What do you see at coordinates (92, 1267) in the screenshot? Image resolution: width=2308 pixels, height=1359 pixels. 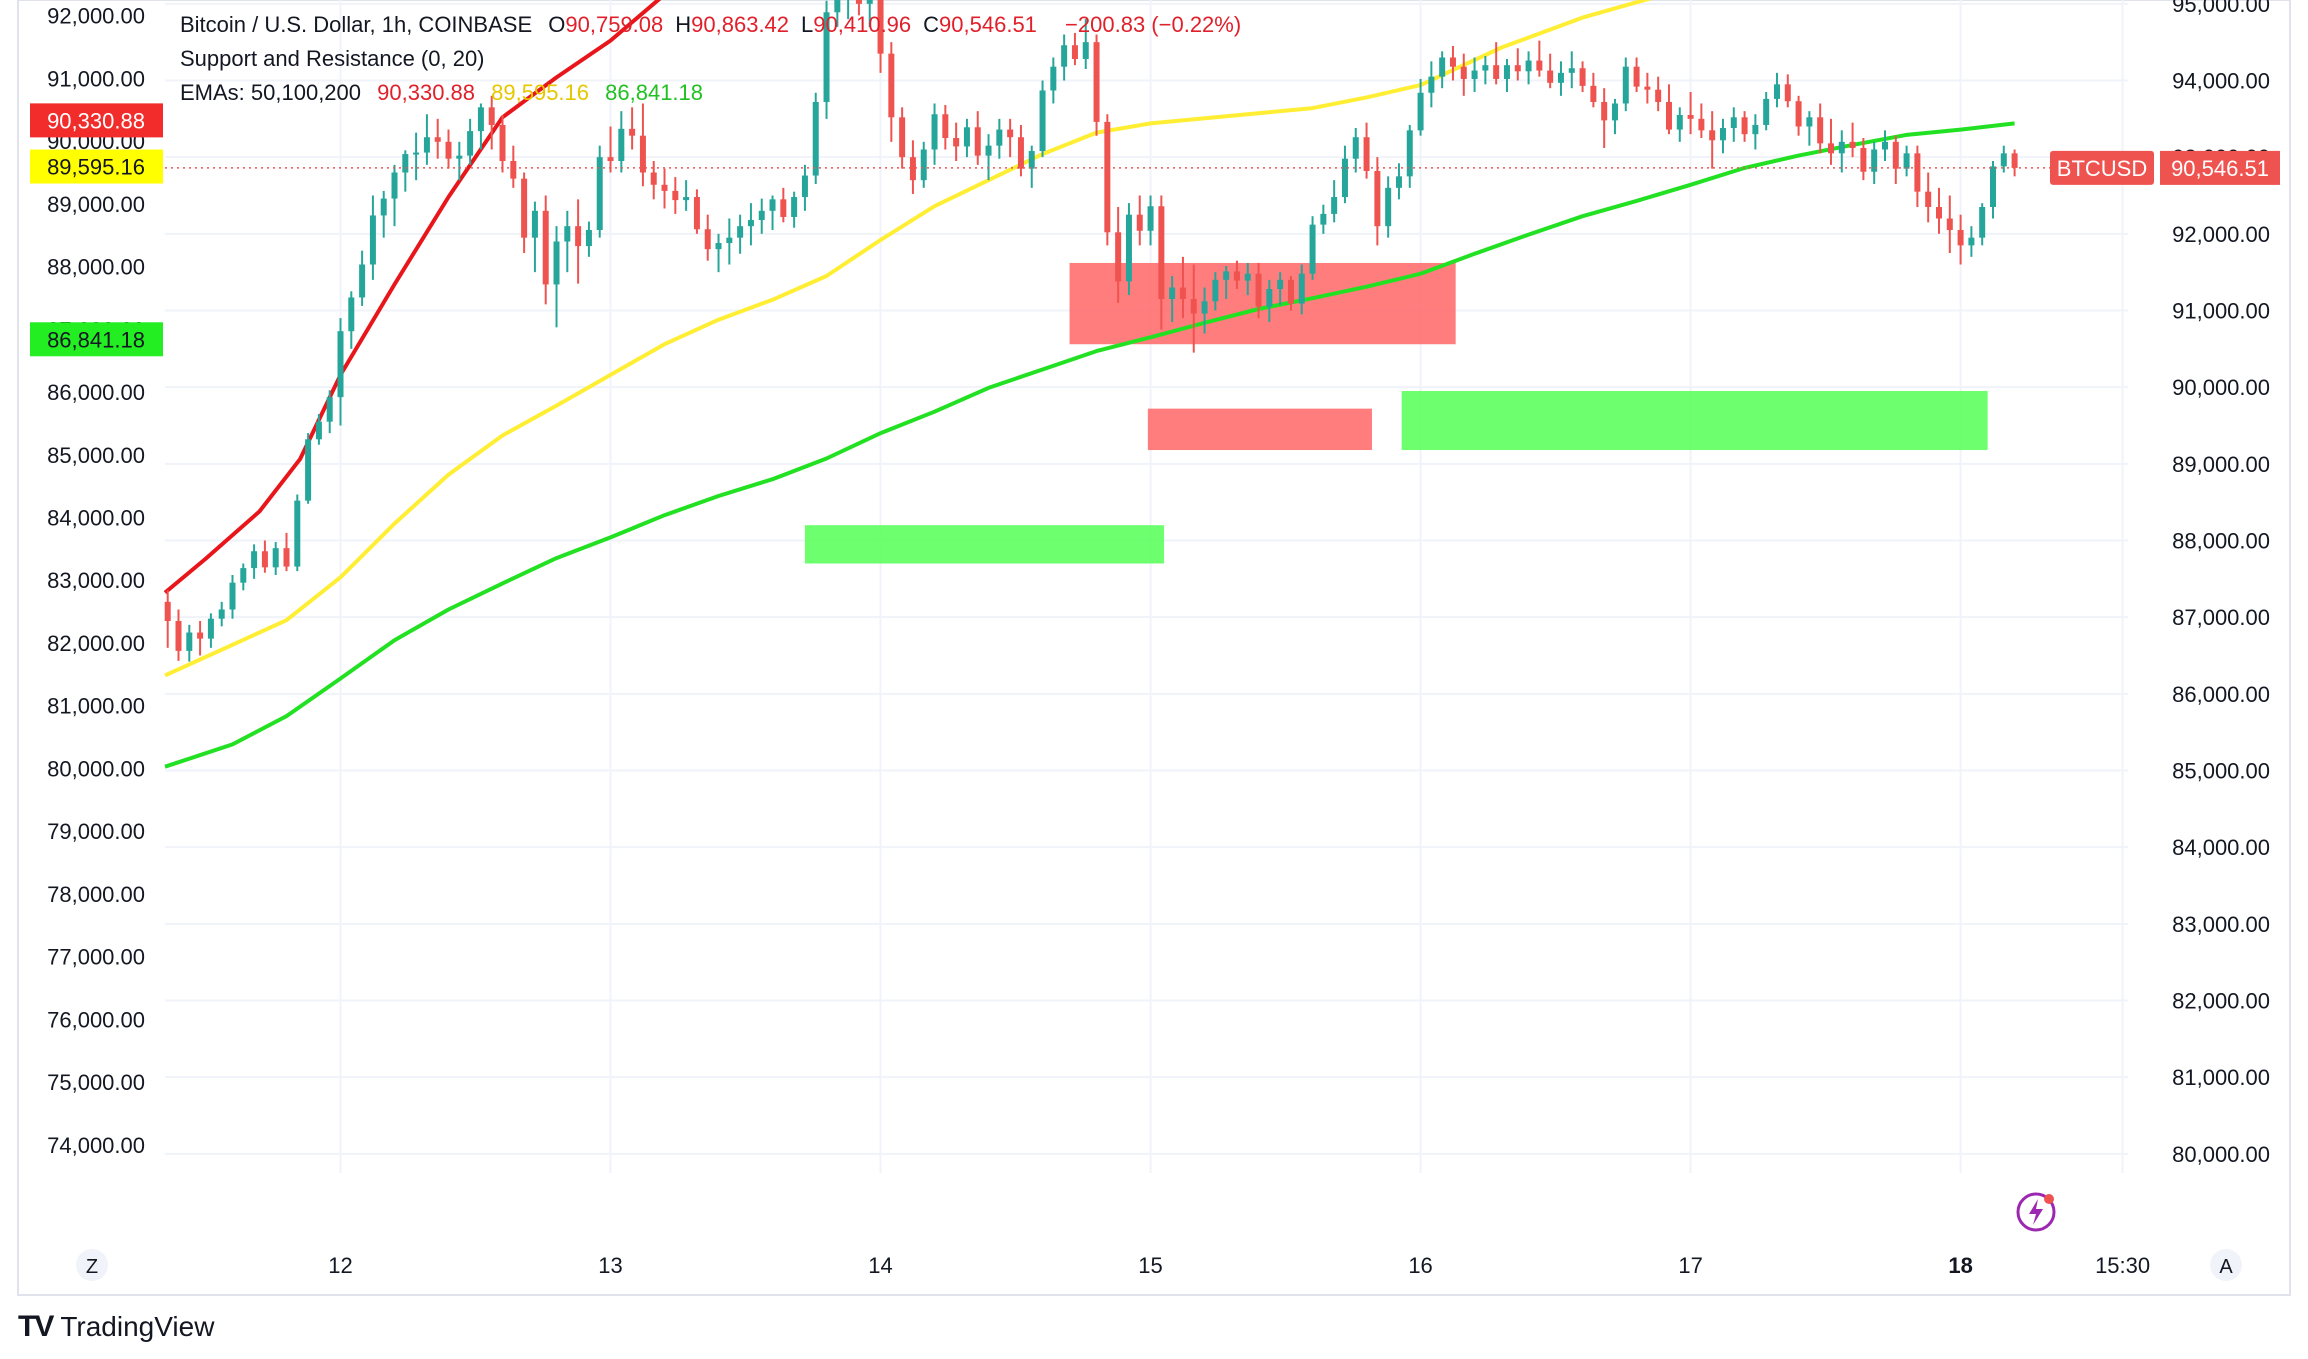 I see `z-button-label: Z` at bounding box center [92, 1267].